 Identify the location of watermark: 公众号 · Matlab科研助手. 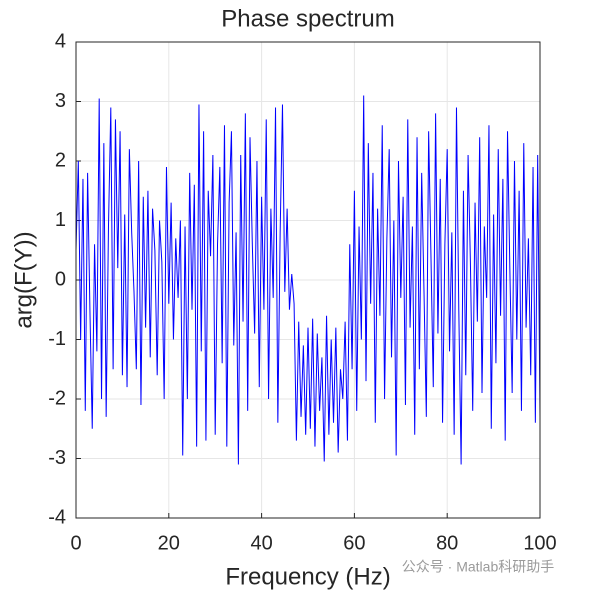
(478, 567).